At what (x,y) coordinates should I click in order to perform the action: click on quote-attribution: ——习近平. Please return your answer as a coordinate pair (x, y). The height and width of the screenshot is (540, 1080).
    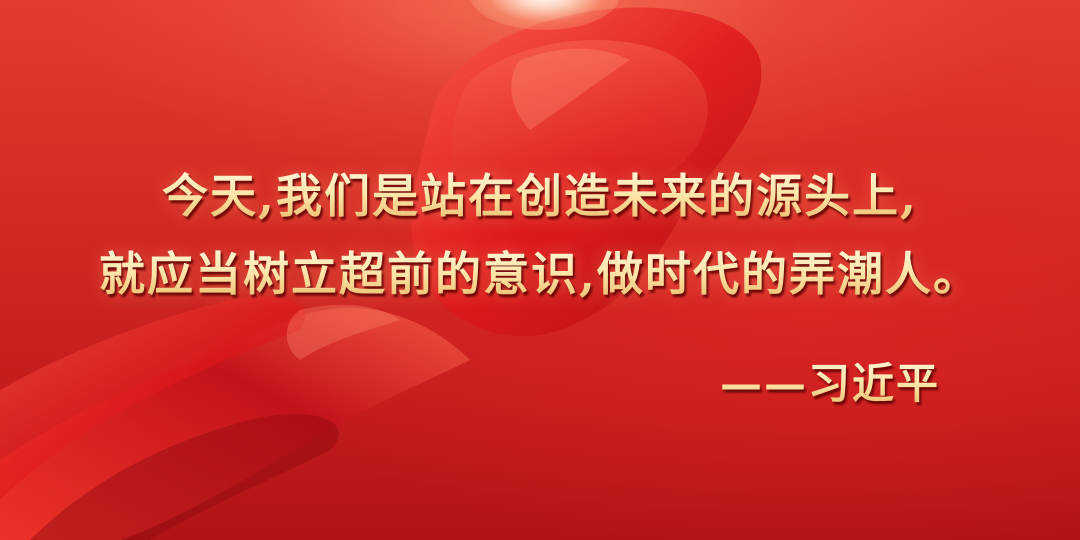
    Looking at the image, I should click on (830, 380).